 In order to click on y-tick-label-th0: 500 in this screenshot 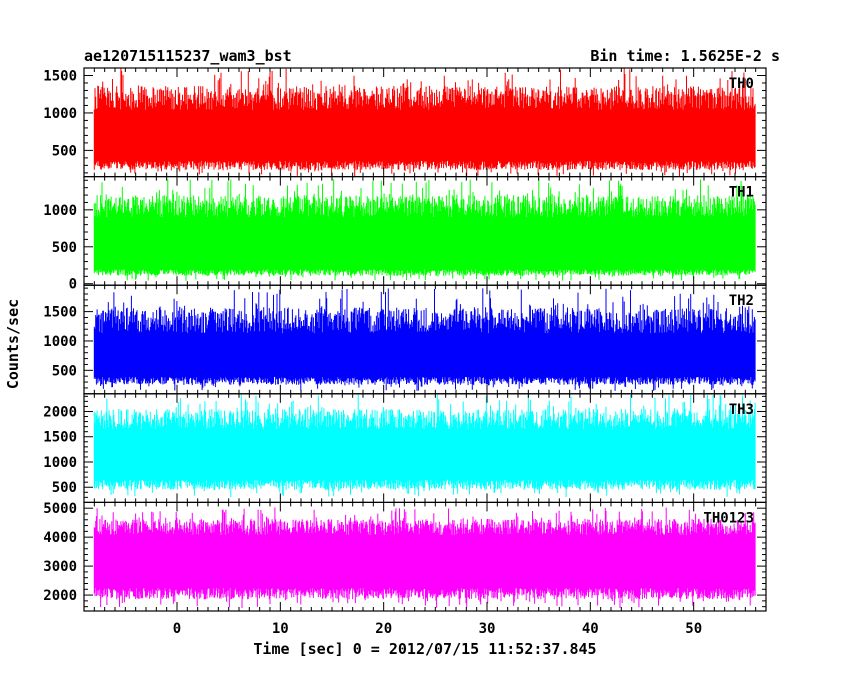, I will do `click(64, 151)`.